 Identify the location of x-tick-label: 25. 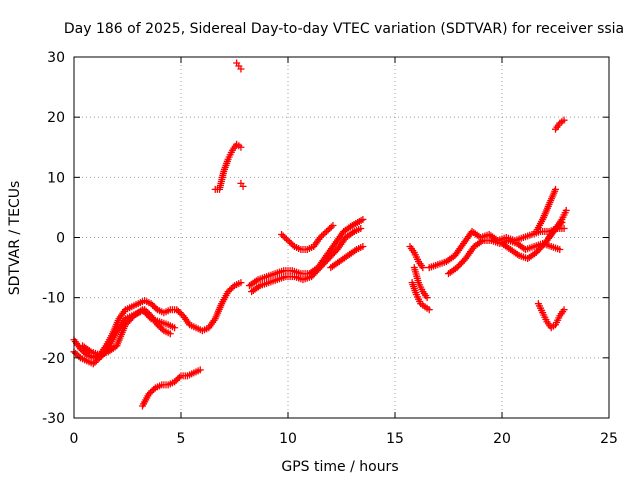
(609, 439).